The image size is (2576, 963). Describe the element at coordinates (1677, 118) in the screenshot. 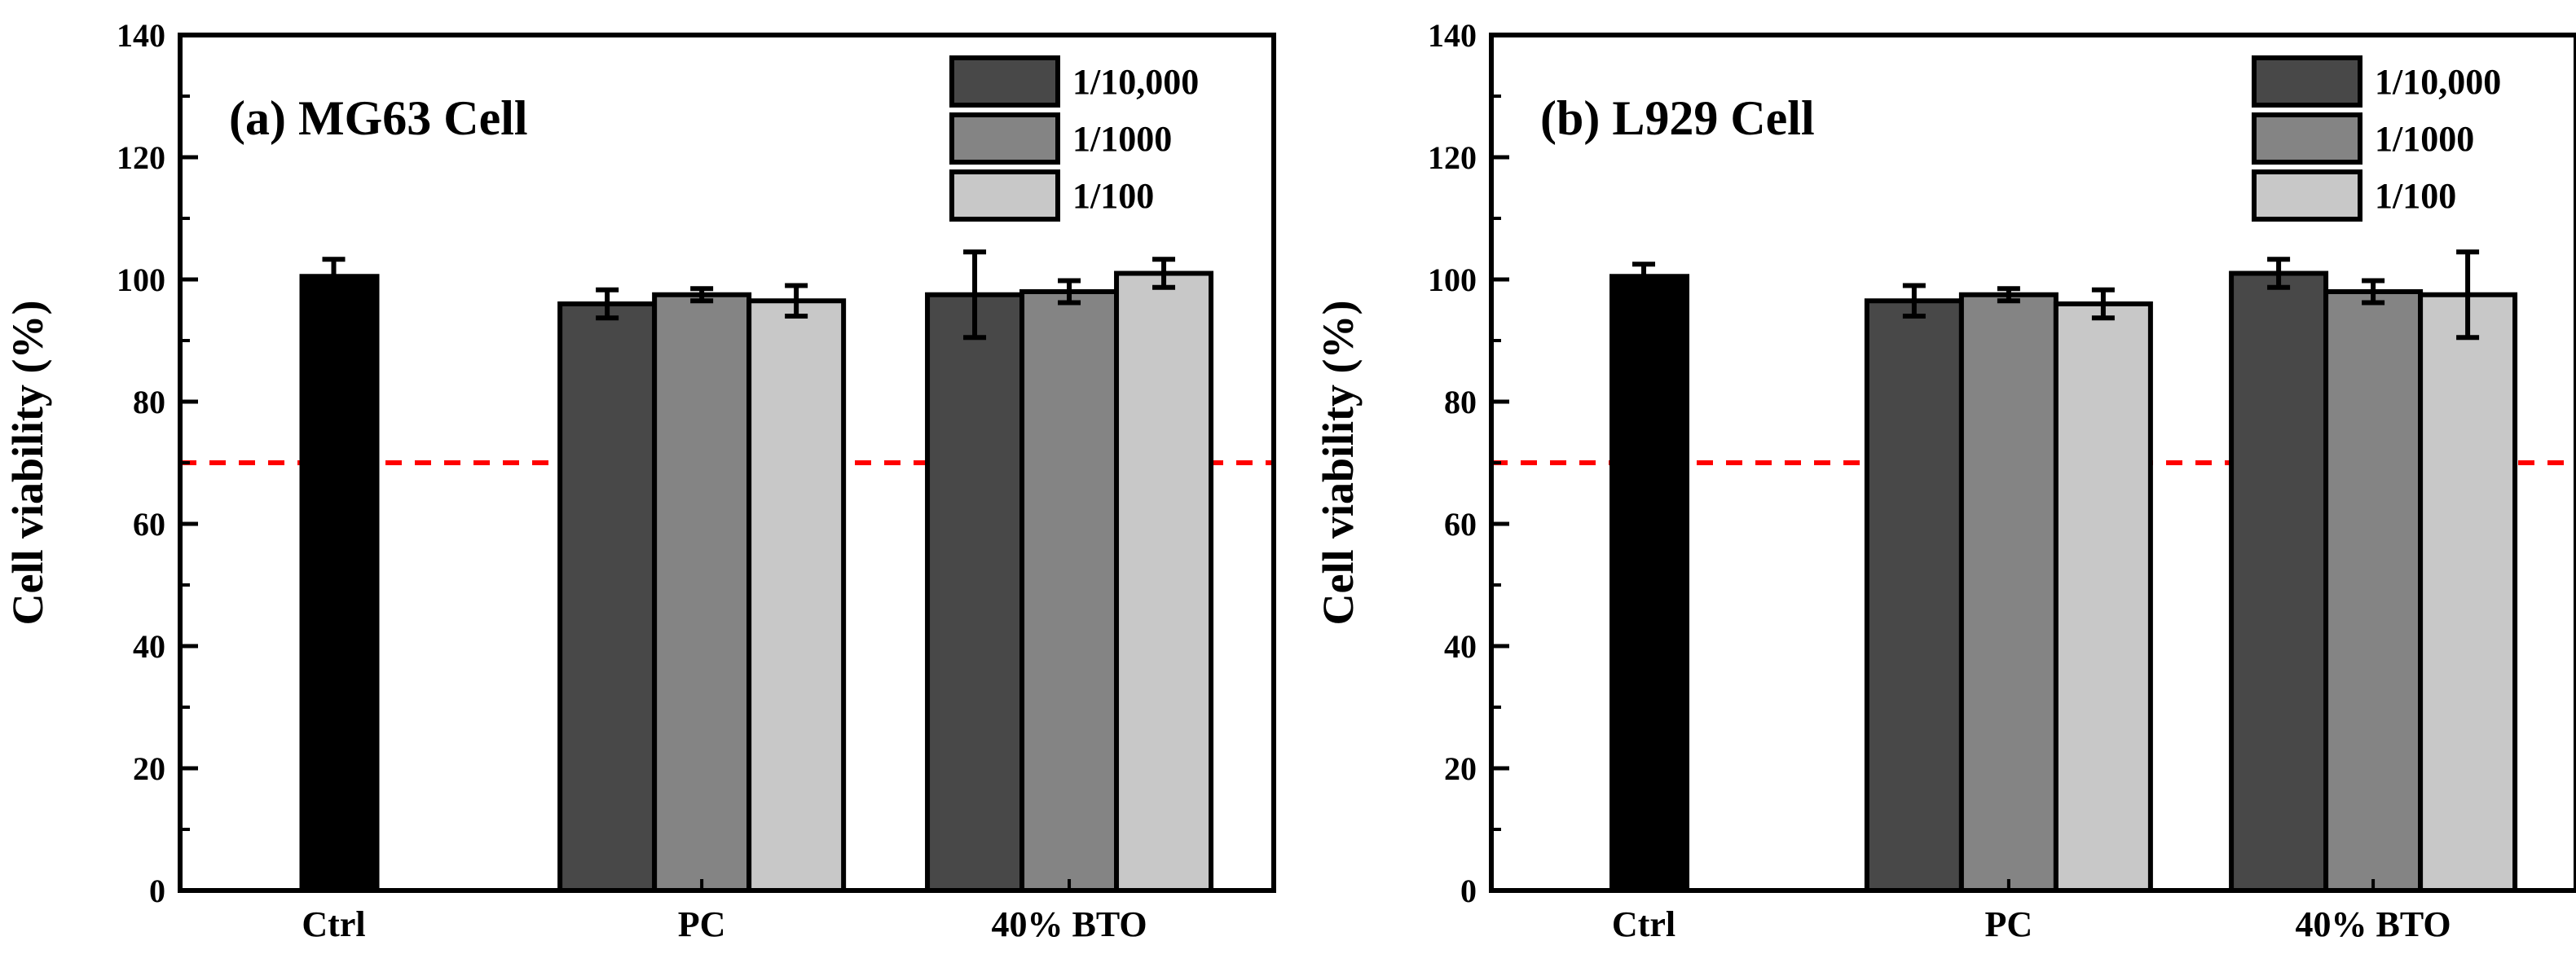

I see `panel-title: (b) L929 Cell` at that location.